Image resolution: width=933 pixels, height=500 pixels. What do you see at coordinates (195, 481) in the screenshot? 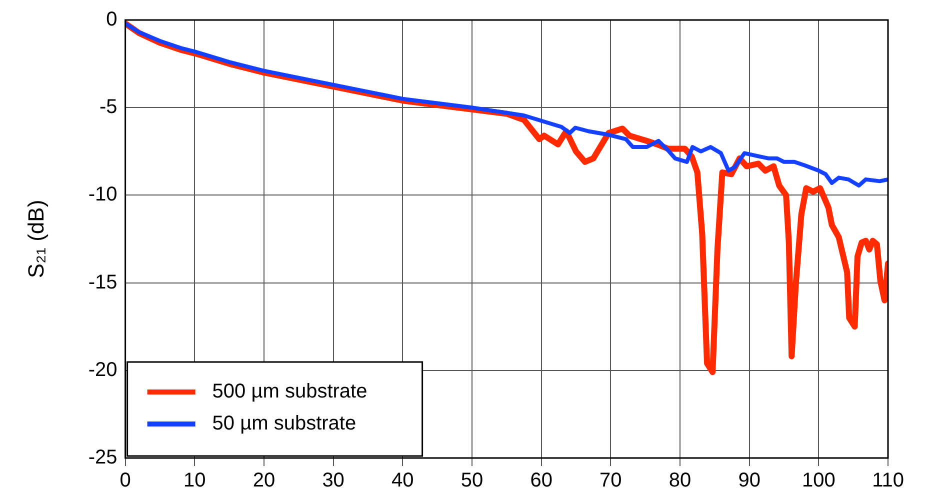
I see `x-tick-label: 10` at bounding box center [195, 481].